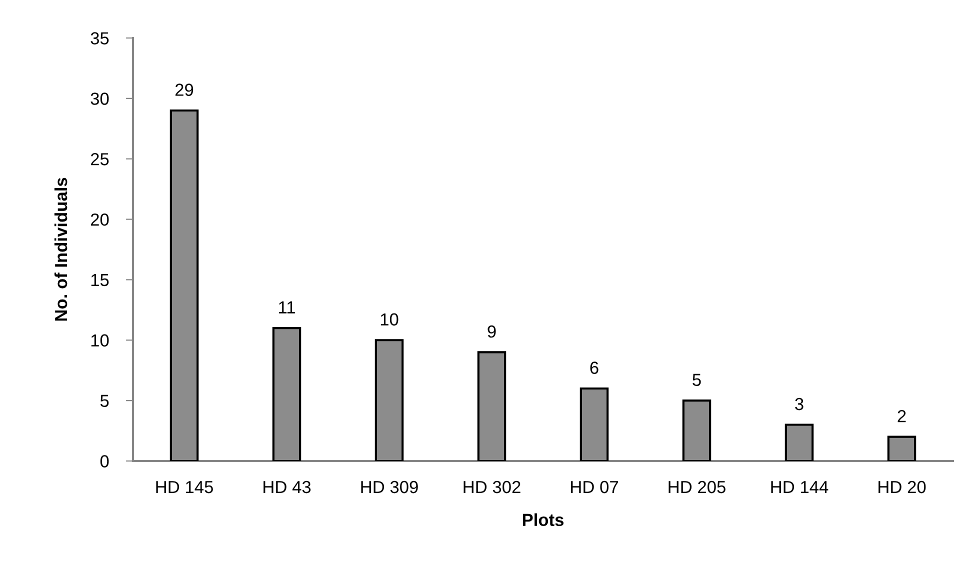  What do you see at coordinates (99, 219) in the screenshot?
I see `y-tick-label: 20` at bounding box center [99, 219].